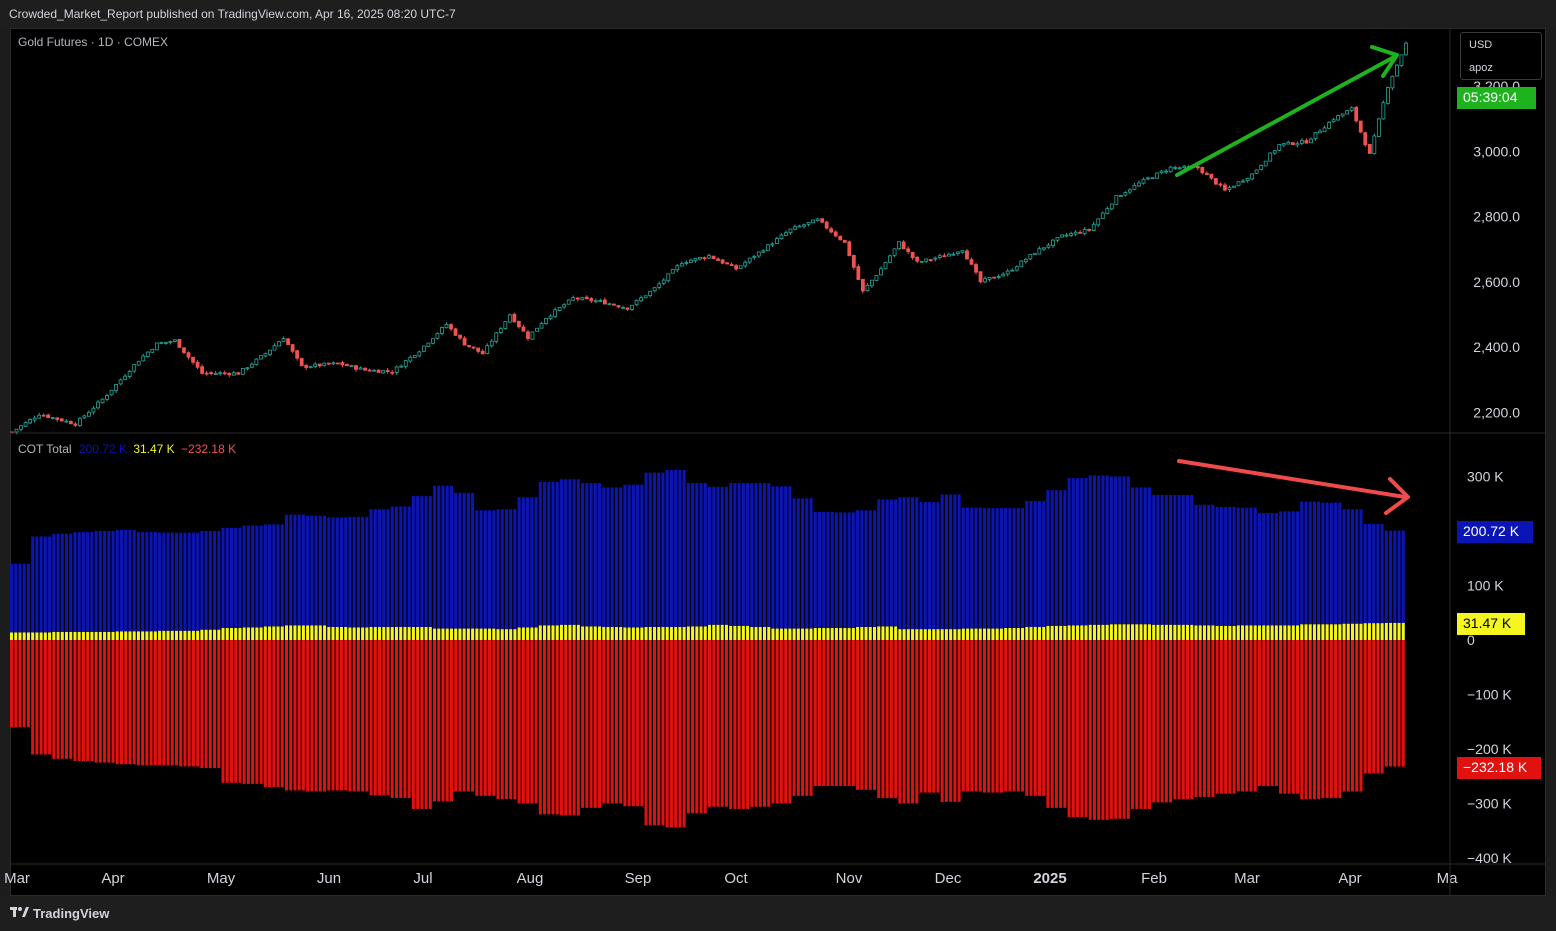 This screenshot has height=931, width=1556. I want to click on price-tick-label: 2,200.0, so click(1496, 412).